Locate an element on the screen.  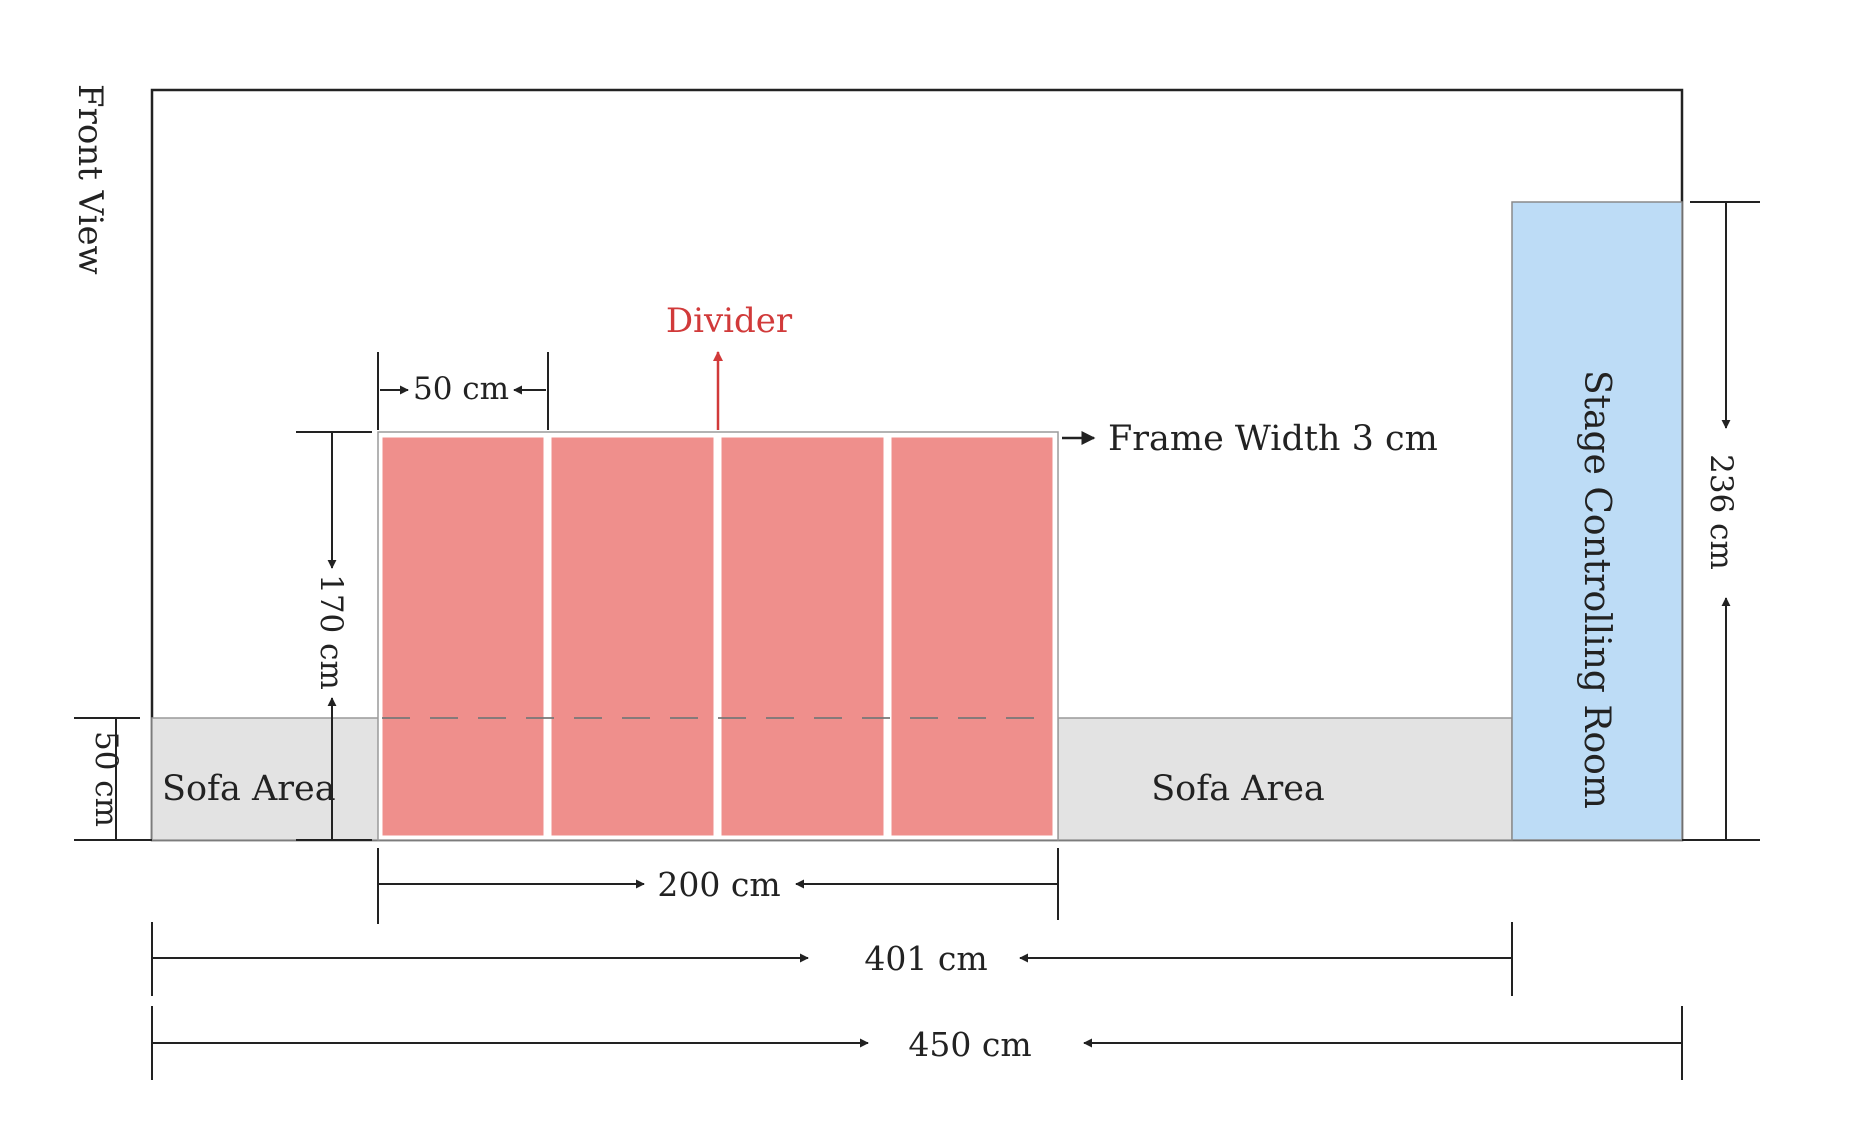
sofa-area-left is located at coordinates (265, 779).